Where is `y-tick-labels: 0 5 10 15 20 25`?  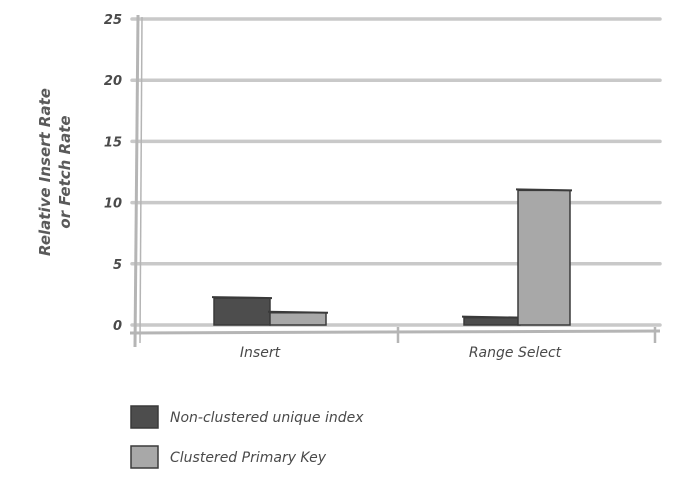
y-tick-labels: 0 5 10 15 20 25 is located at coordinates (113, 173).